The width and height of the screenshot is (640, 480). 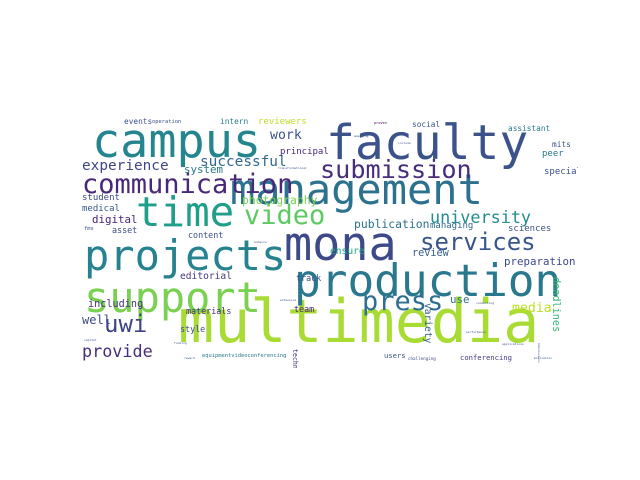 I want to click on word-reward: reward, so click(x=189, y=358).